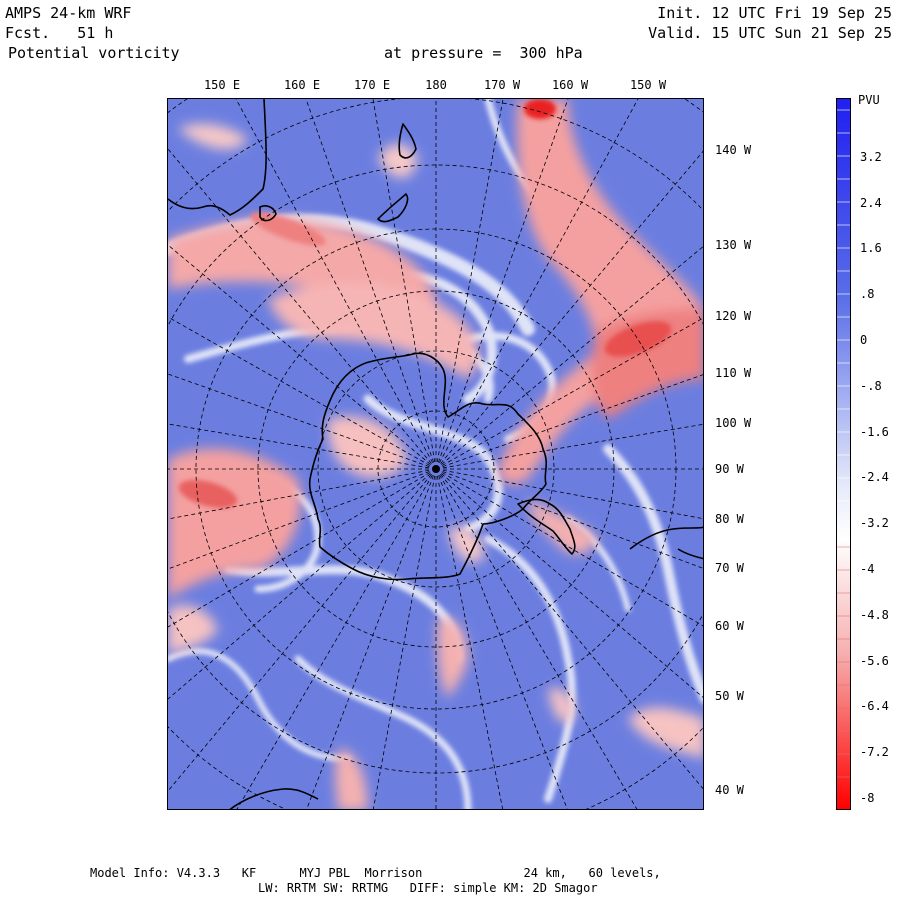 The height and width of the screenshot is (900, 900). Describe the element at coordinates (217, 157) in the screenshot. I see `australia-coast` at that location.